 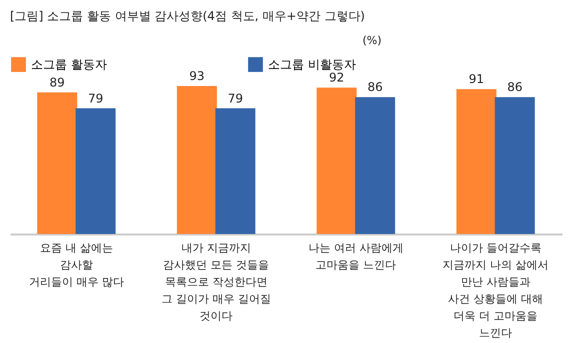 What do you see at coordinates (69, 65) in the screenshot?
I see `legend-label: 소그룹 활동자` at bounding box center [69, 65].